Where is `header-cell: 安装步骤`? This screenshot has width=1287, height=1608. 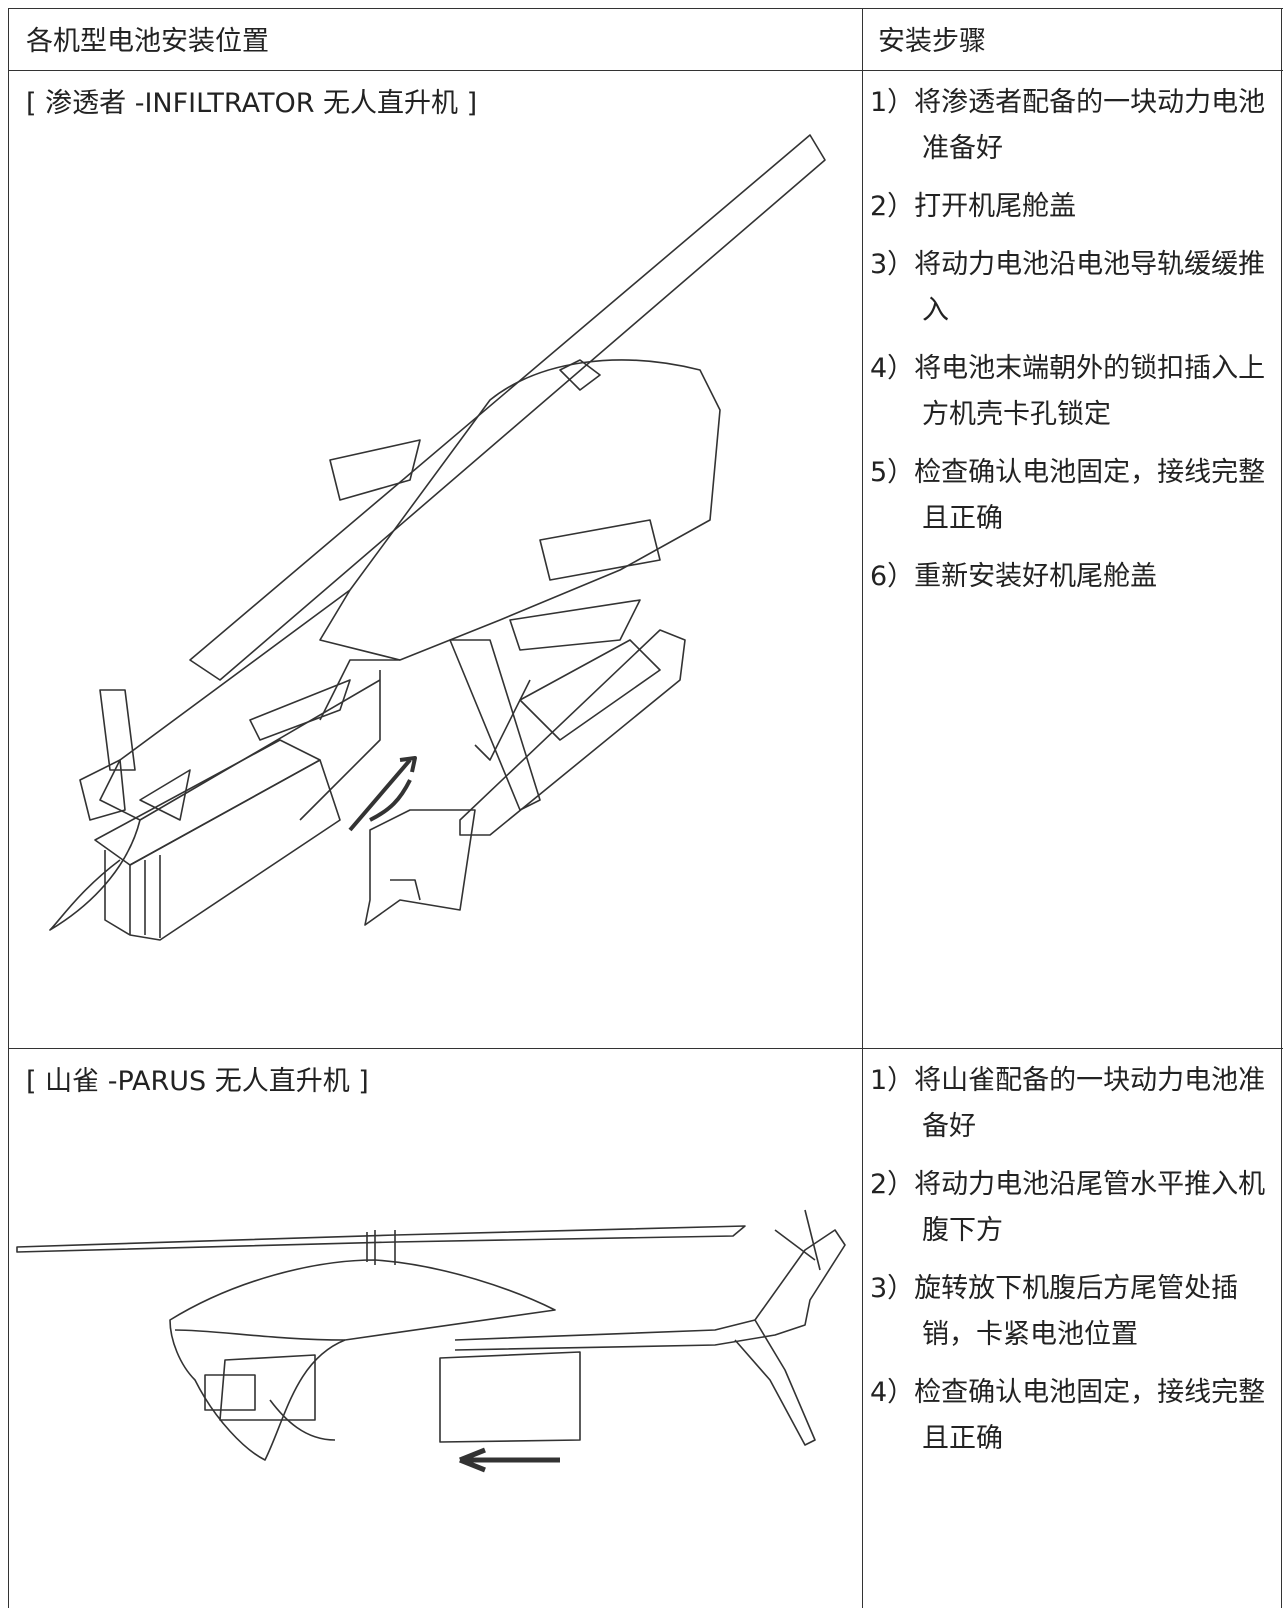 header-cell: 安装步骤 is located at coordinates (932, 41).